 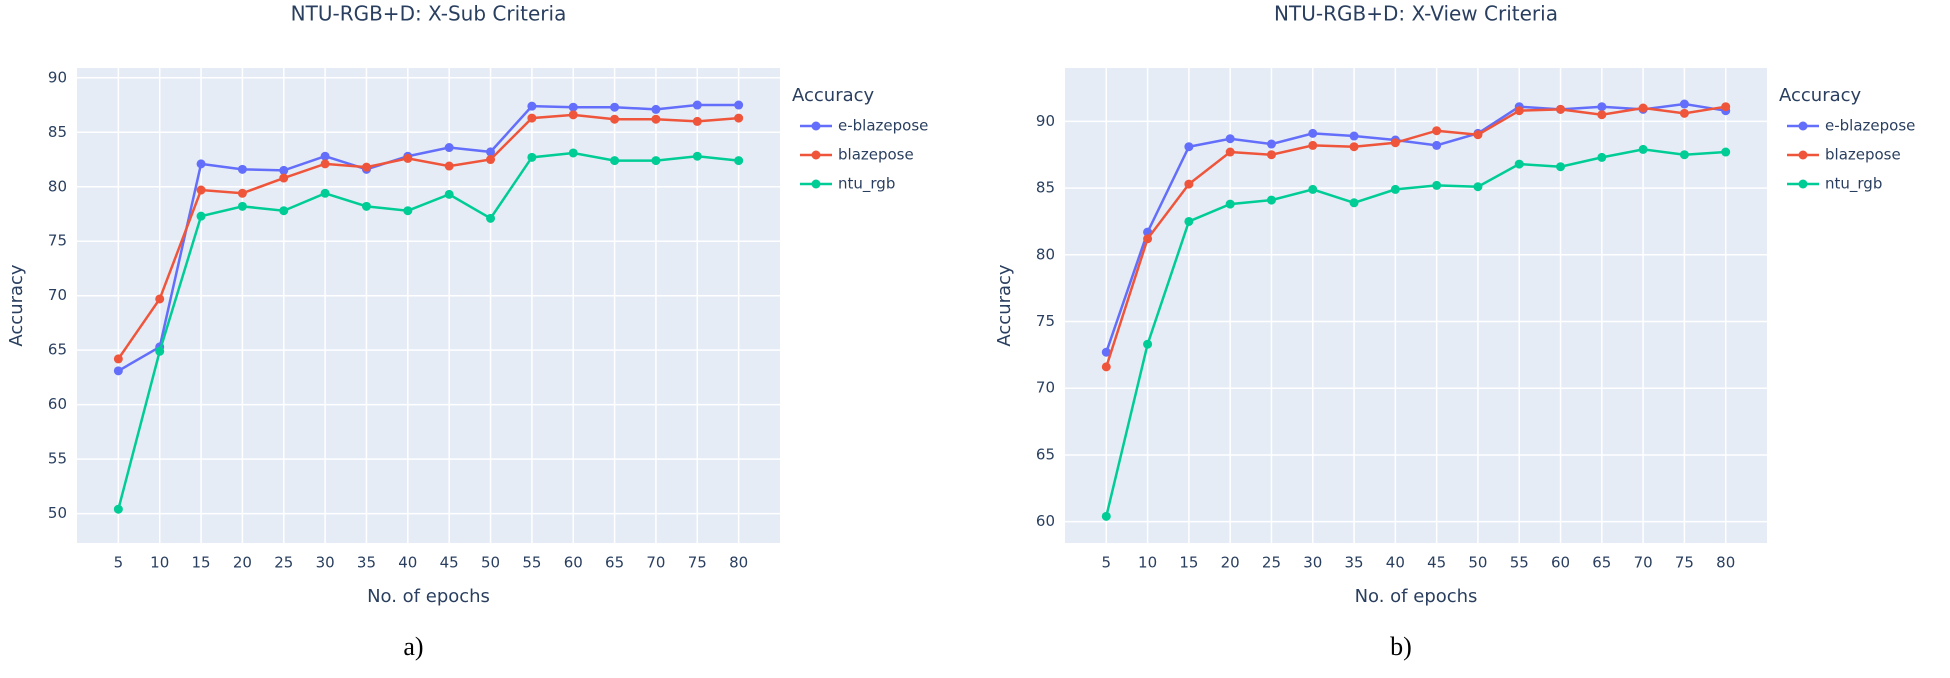 What do you see at coordinates (201, 563) in the screenshot?
I see `x-tick-label: 15` at bounding box center [201, 563].